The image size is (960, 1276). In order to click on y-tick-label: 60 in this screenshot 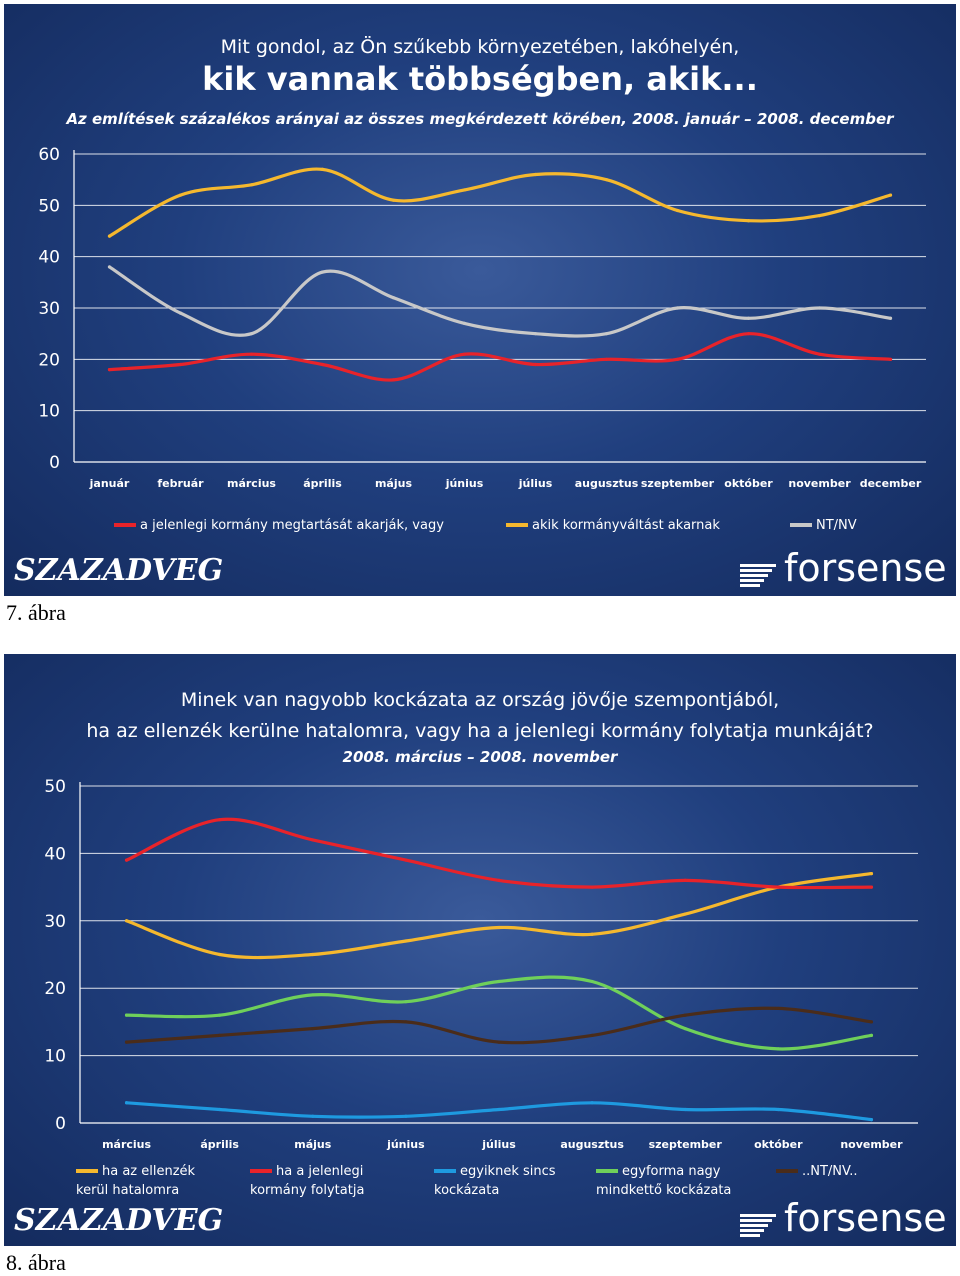, I will do `click(49, 155)`.